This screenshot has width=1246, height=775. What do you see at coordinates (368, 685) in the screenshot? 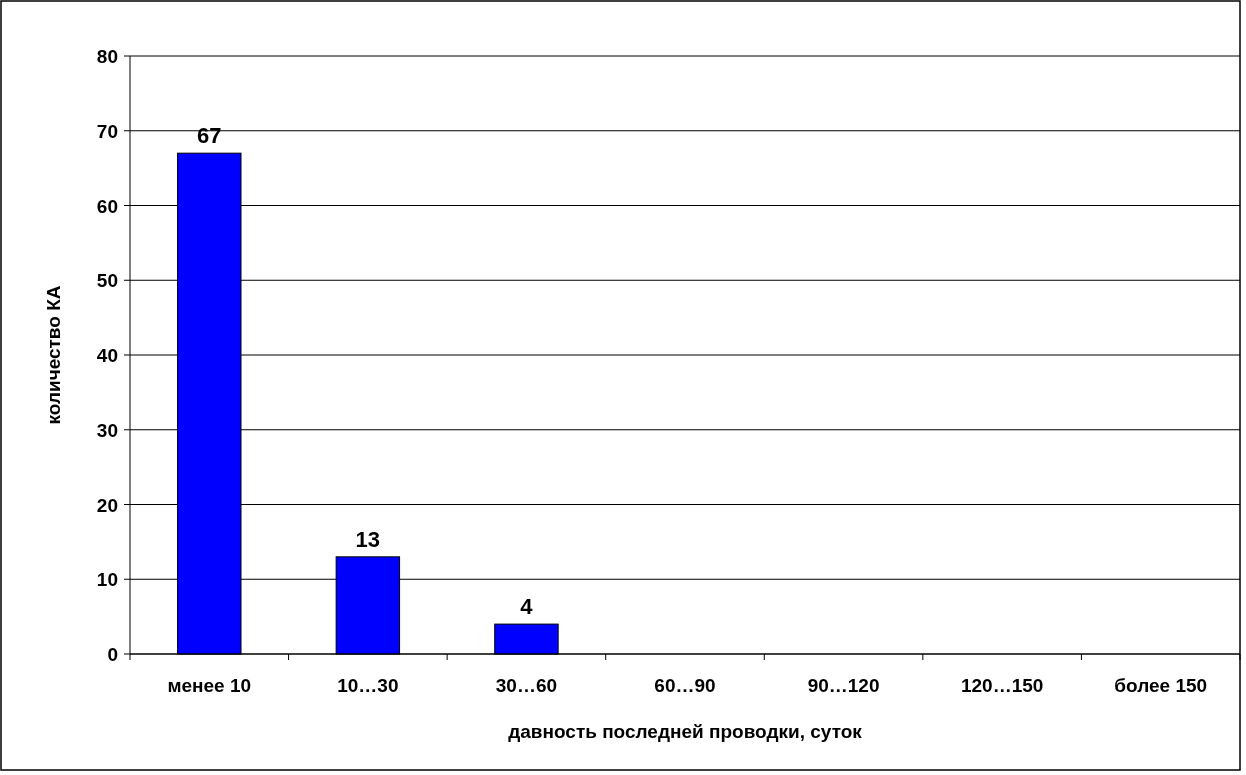
I see `x-tick-label: 10…30` at bounding box center [368, 685].